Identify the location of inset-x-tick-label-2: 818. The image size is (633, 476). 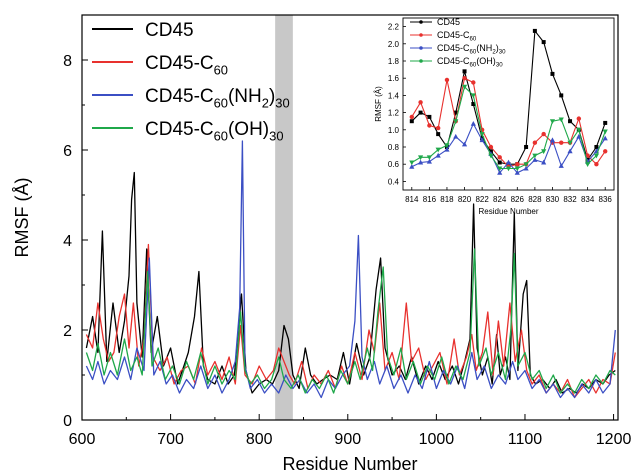
(447, 199).